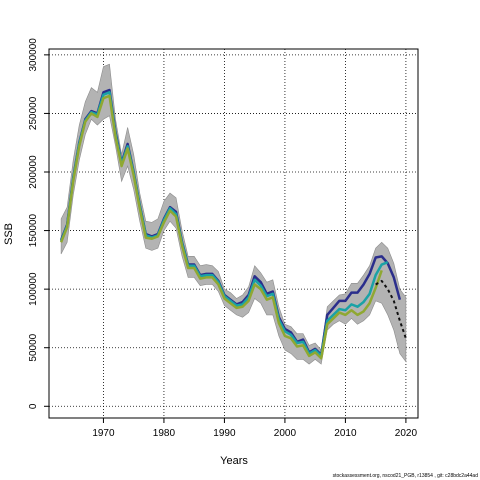  I want to click on x-tick-label: 2020, so click(406, 433).